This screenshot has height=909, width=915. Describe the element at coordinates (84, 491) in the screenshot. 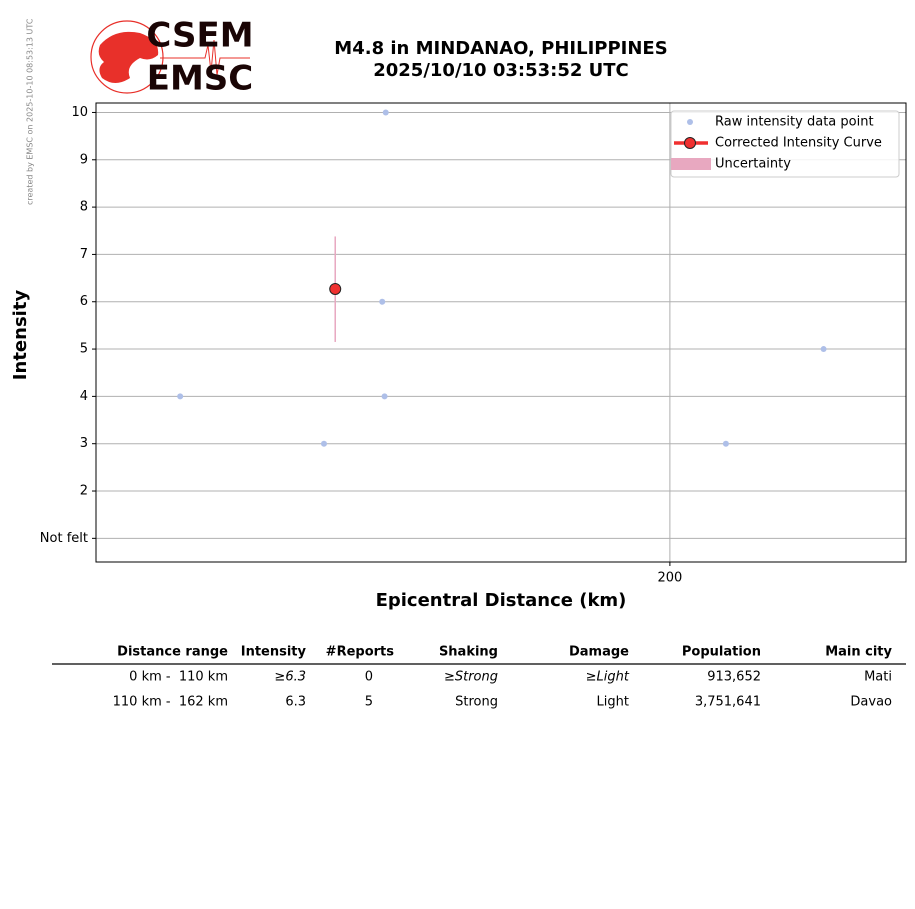

I see `y-tick-label: 2` at that location.